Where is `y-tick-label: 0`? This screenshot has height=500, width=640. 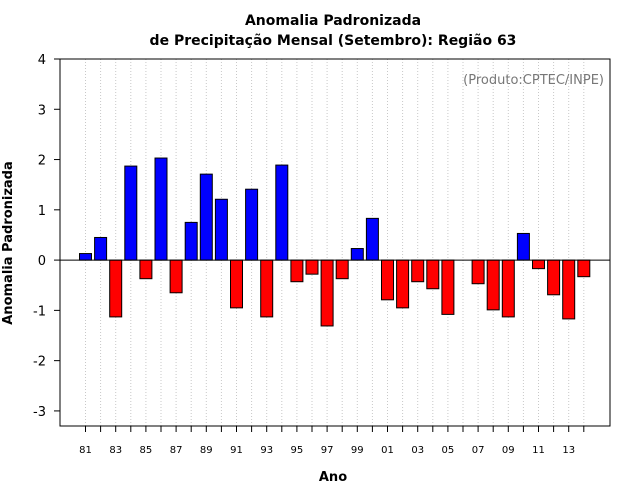
y-tick-label: 0 is located at coordinates (42, 261).